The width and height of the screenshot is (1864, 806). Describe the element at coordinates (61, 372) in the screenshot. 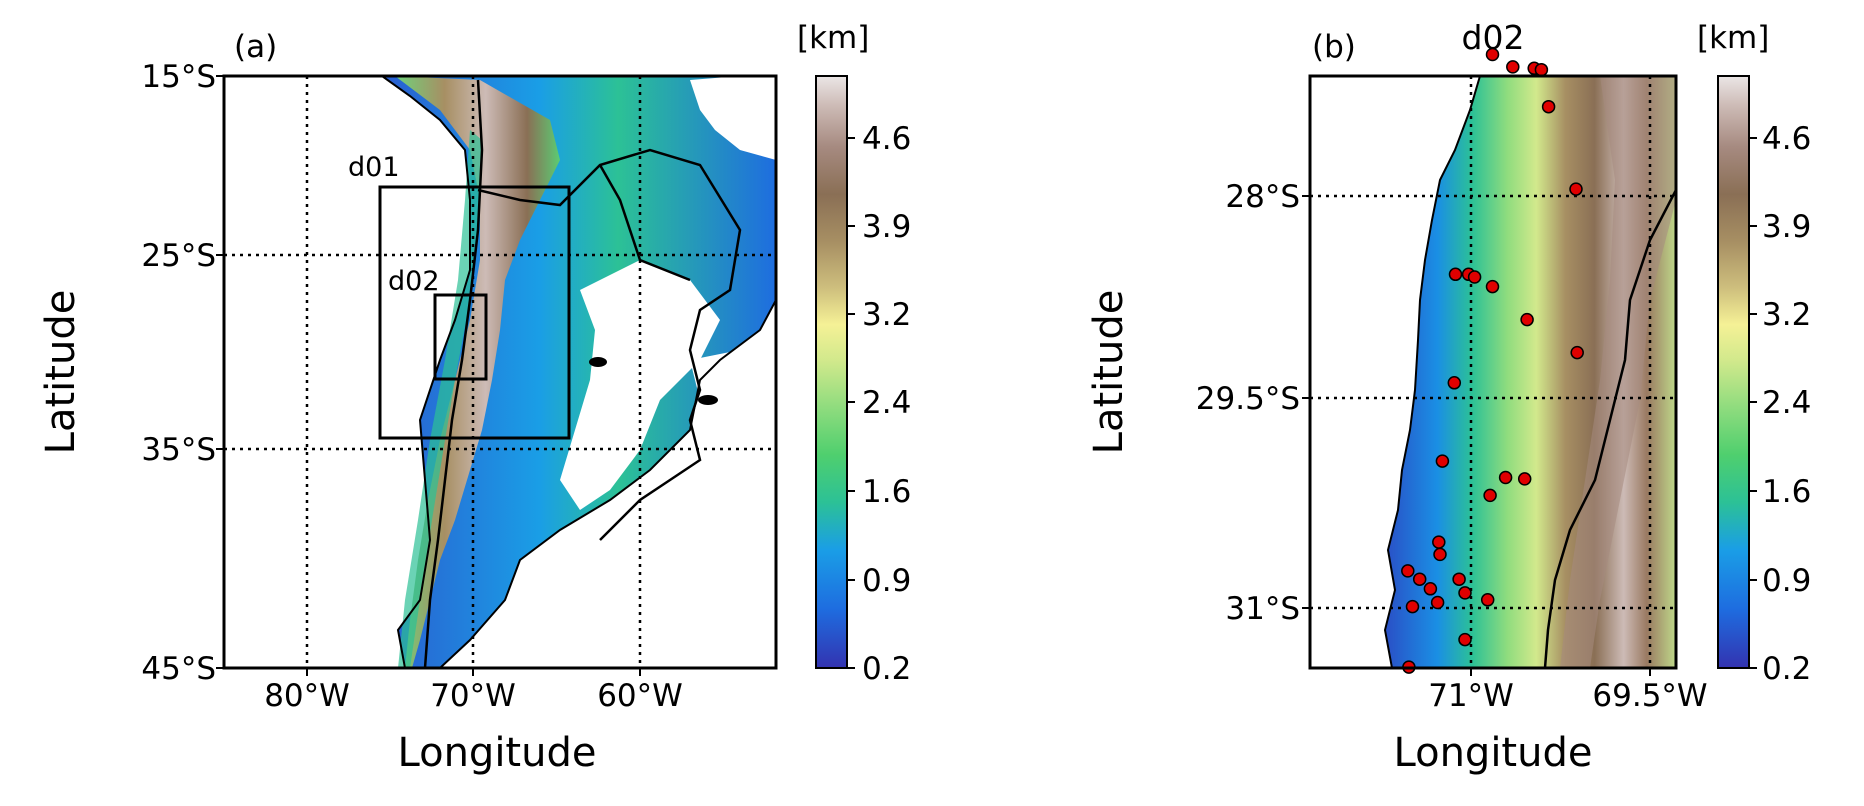

I see `panel-a-ylabel: Latitude` at that location.